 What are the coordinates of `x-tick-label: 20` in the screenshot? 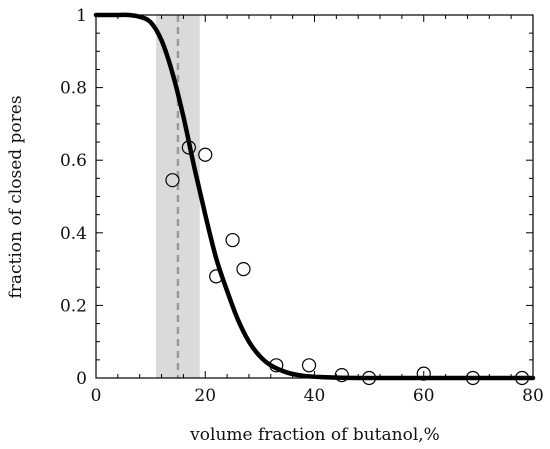 It's located at (205, 396).